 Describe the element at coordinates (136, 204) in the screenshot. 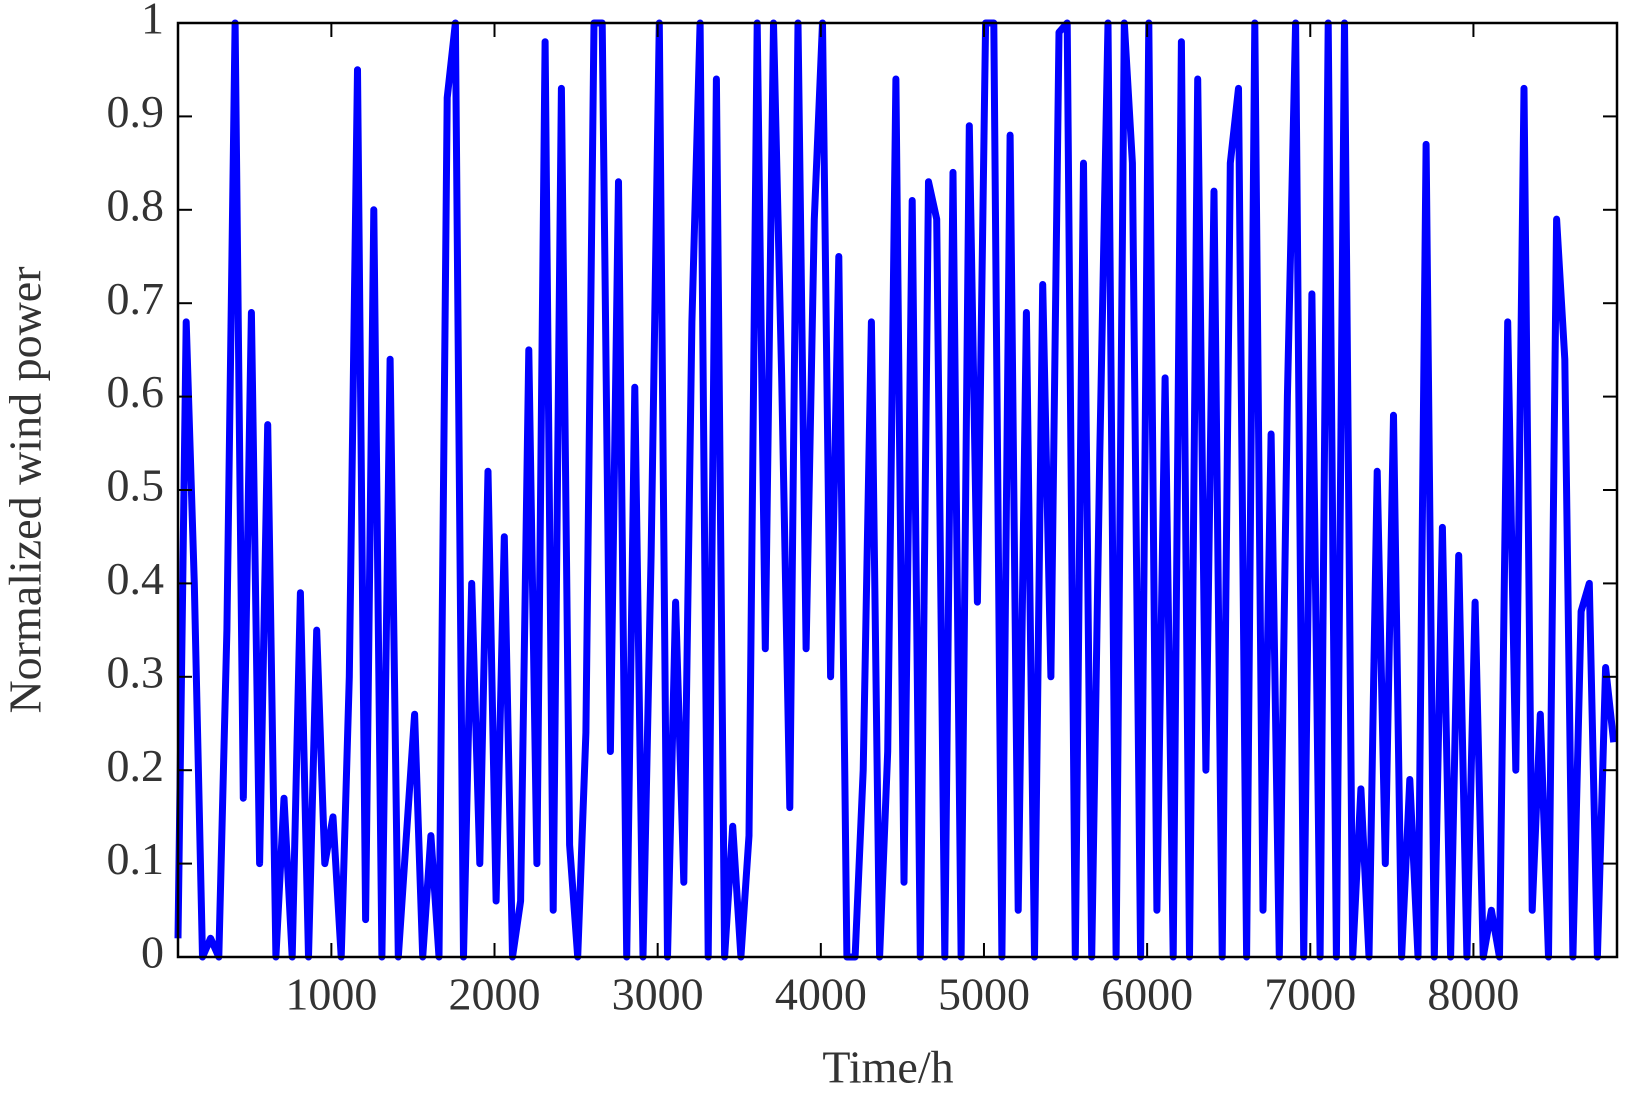

I see `y-tick-label: 0.8` at that location.